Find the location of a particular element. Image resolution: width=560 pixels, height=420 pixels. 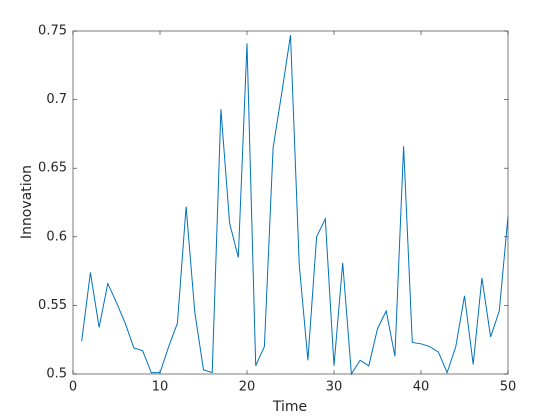

y-axis-label: Innovation is located at coordinates (27, 202).